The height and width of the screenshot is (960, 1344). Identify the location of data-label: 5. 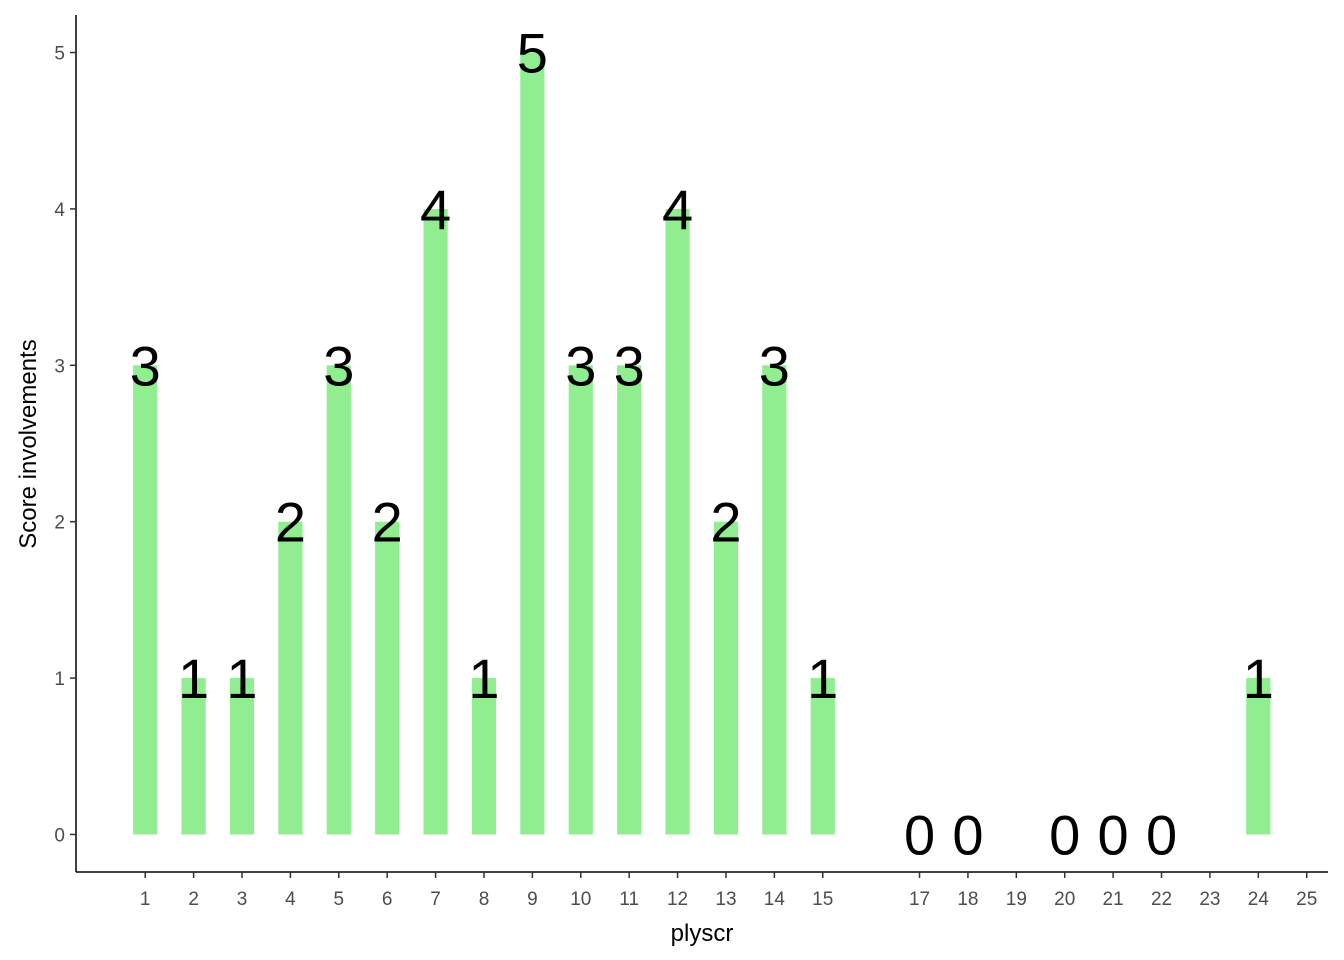
(532, 53).